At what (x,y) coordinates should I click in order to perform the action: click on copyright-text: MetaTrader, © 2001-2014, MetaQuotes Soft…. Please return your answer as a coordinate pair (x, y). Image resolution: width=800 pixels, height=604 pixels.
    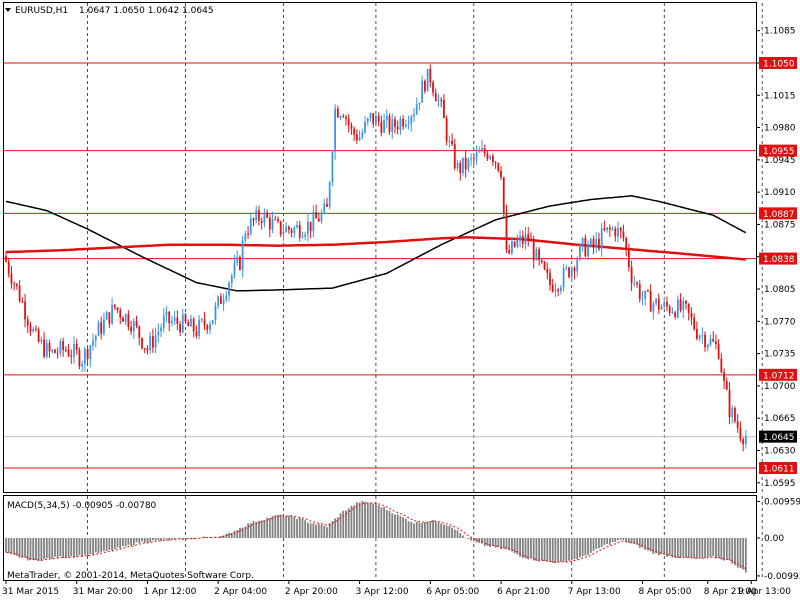
    Looking at the image, I should click on (130, 576).